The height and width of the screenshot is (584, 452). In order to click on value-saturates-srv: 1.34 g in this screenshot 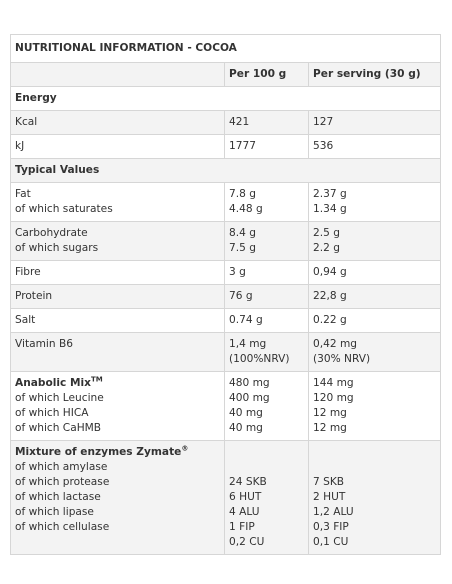, I will do `click(330, 209)`.